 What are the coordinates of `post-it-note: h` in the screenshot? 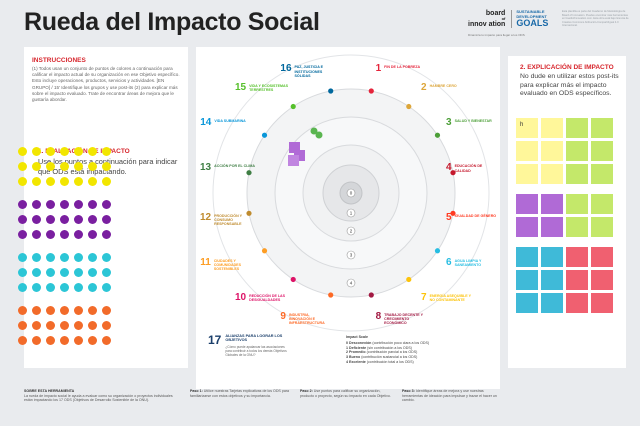 It's located at (527, 128).